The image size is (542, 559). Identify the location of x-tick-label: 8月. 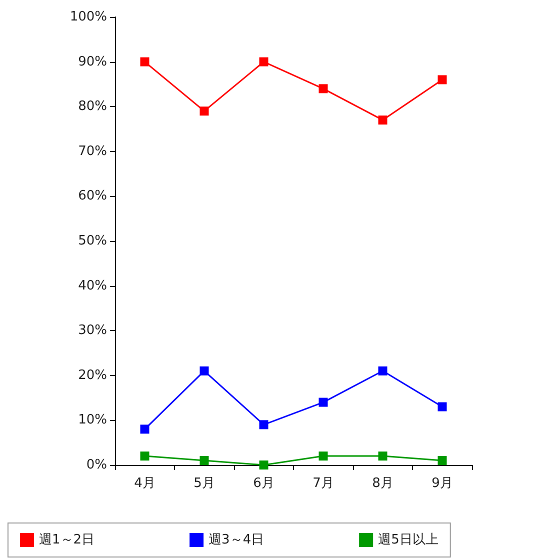
(383, 483).